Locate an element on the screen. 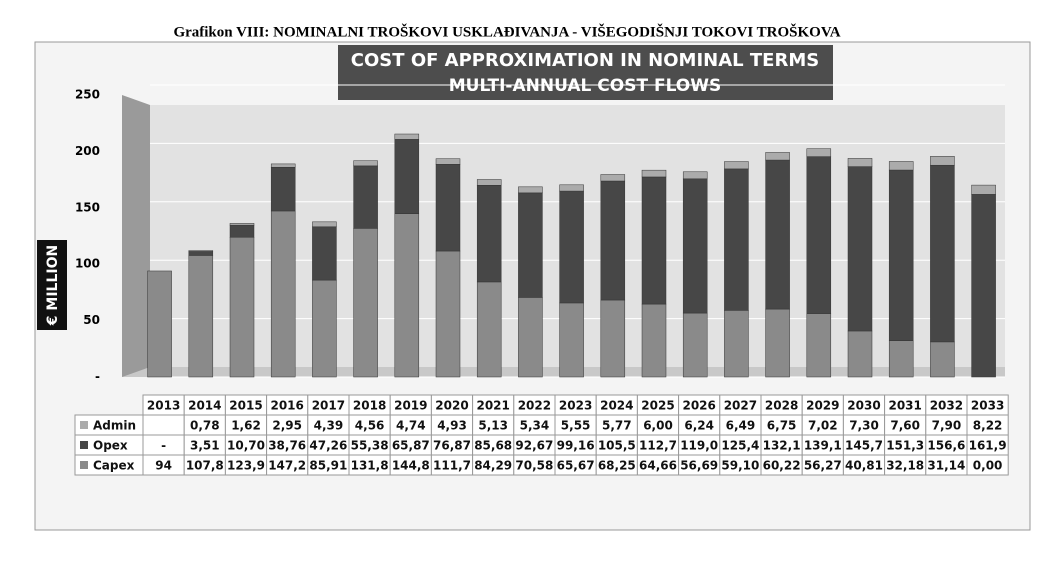 This screenshot has width=1063, height=569. table-year: 2033 is located at coordinates (987, 406).